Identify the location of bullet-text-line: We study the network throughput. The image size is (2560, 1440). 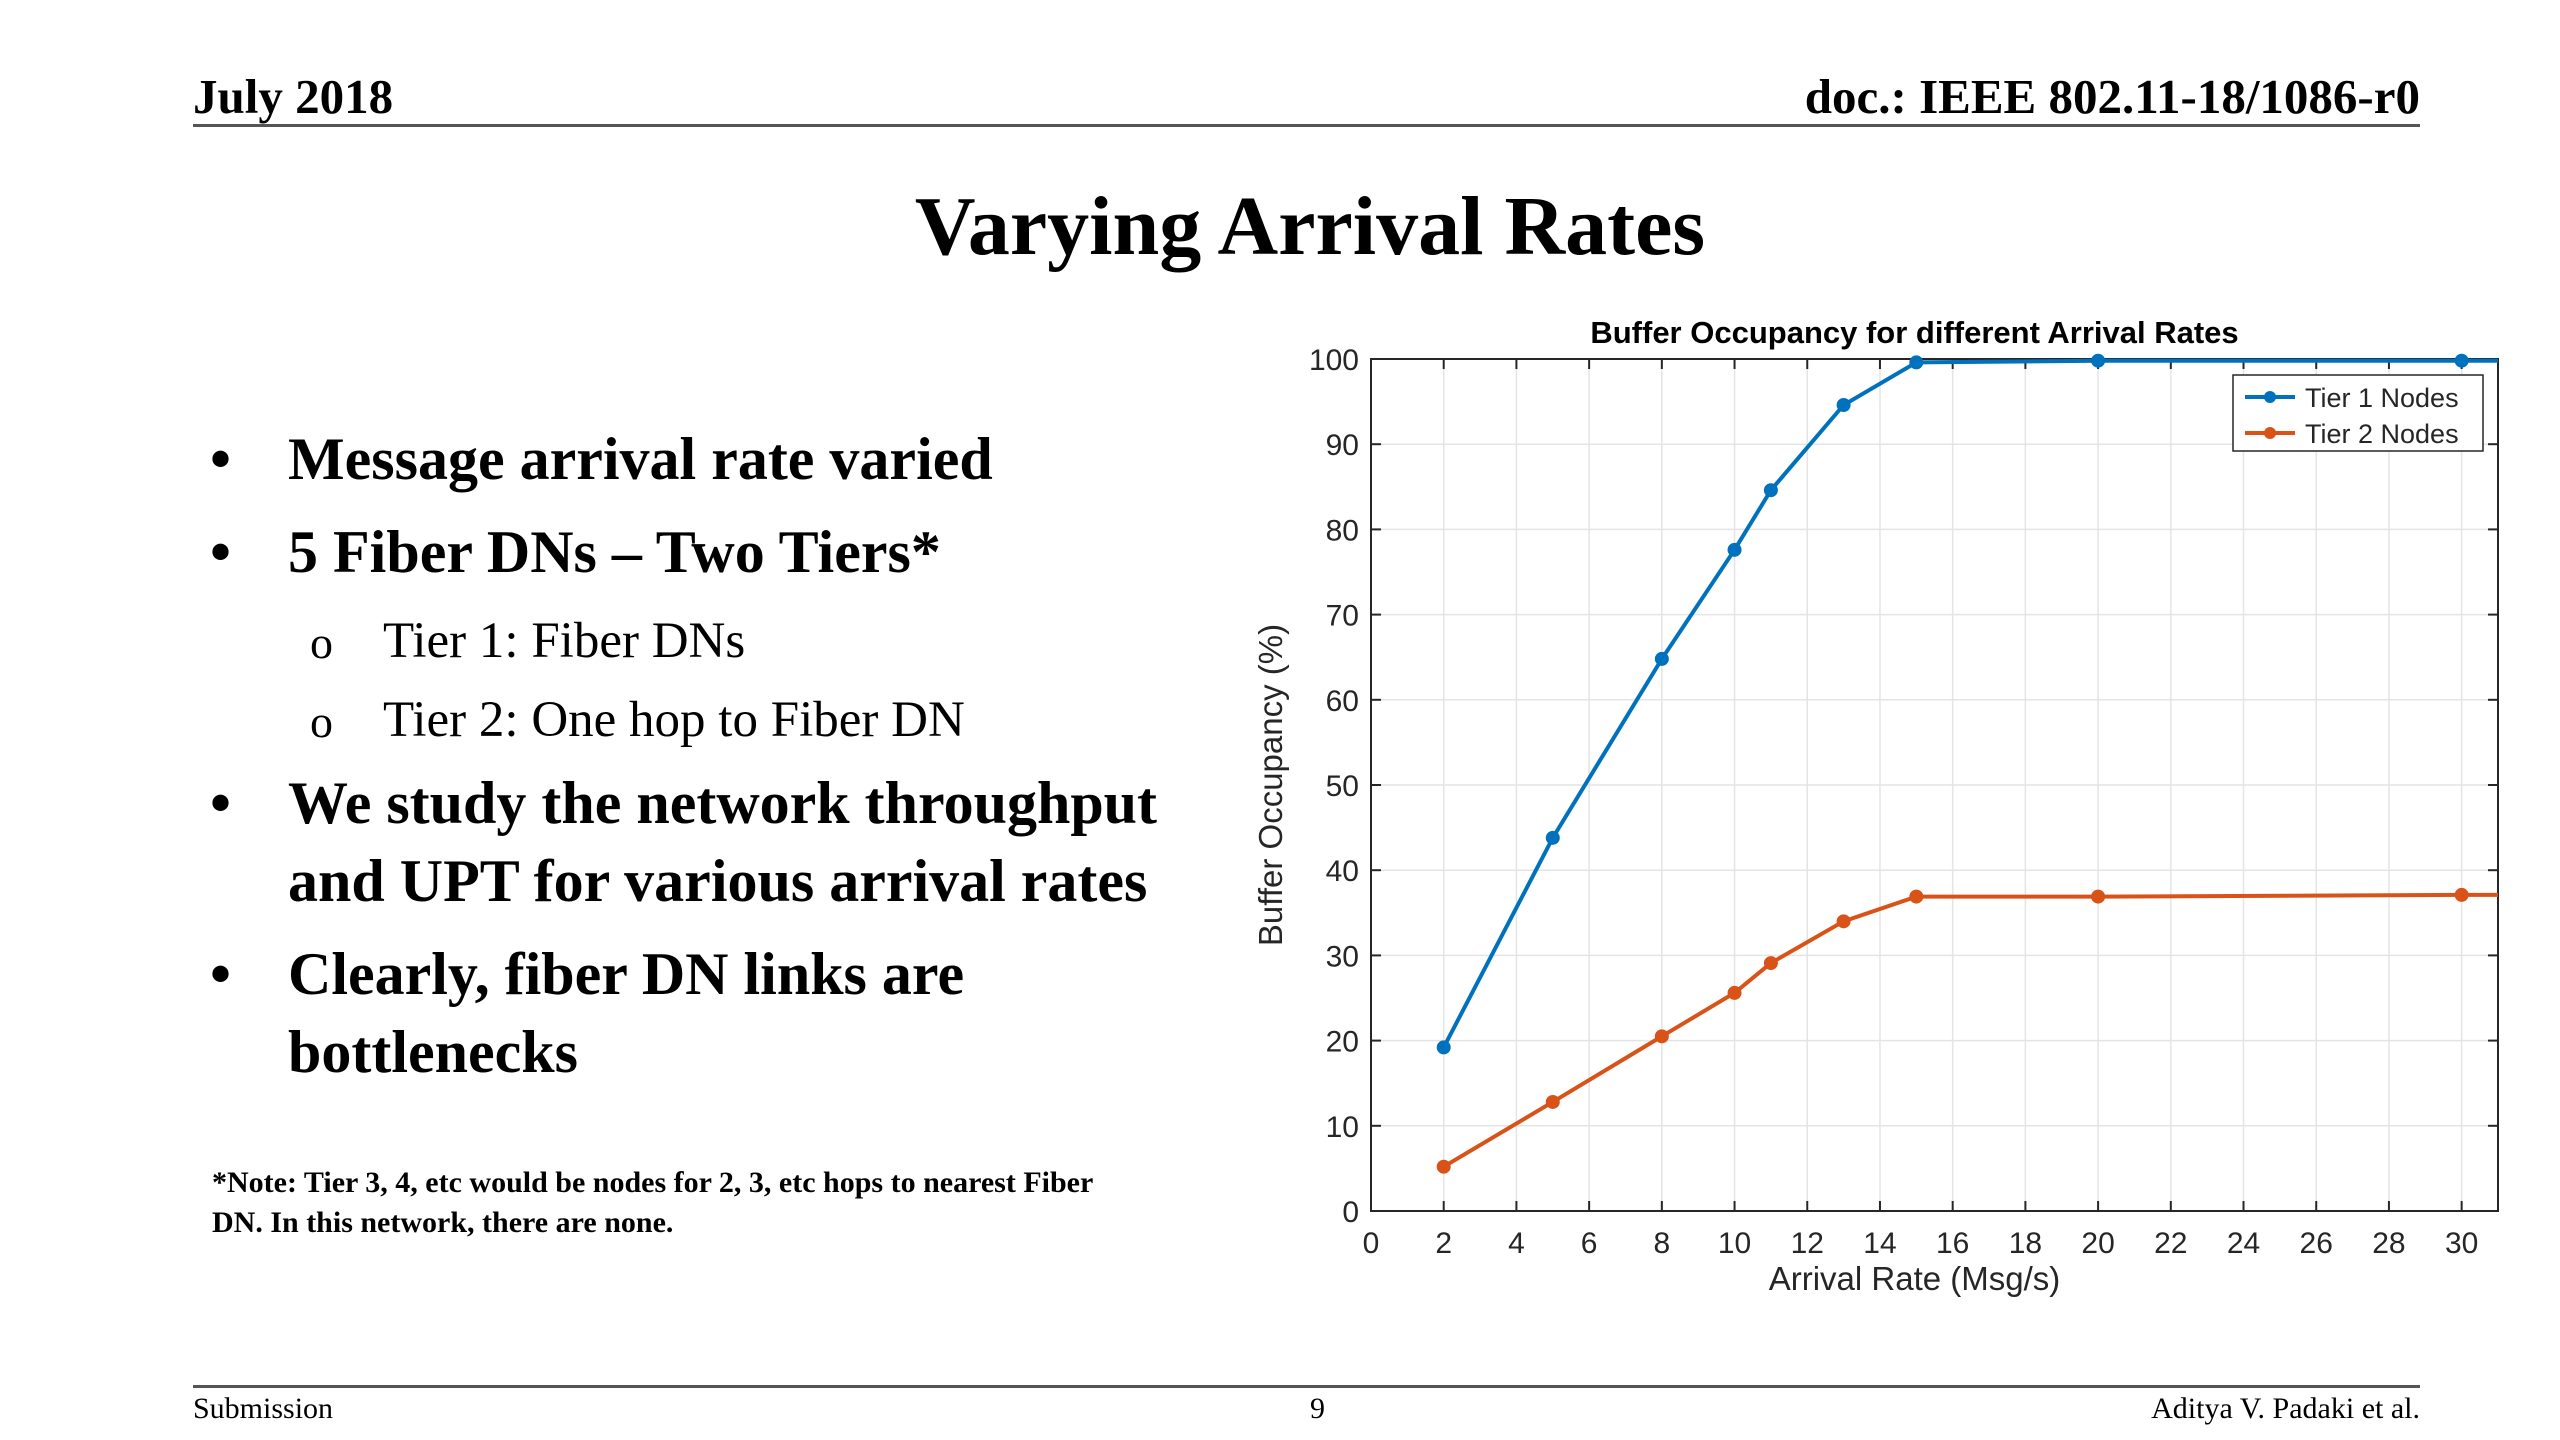
(723, 803).